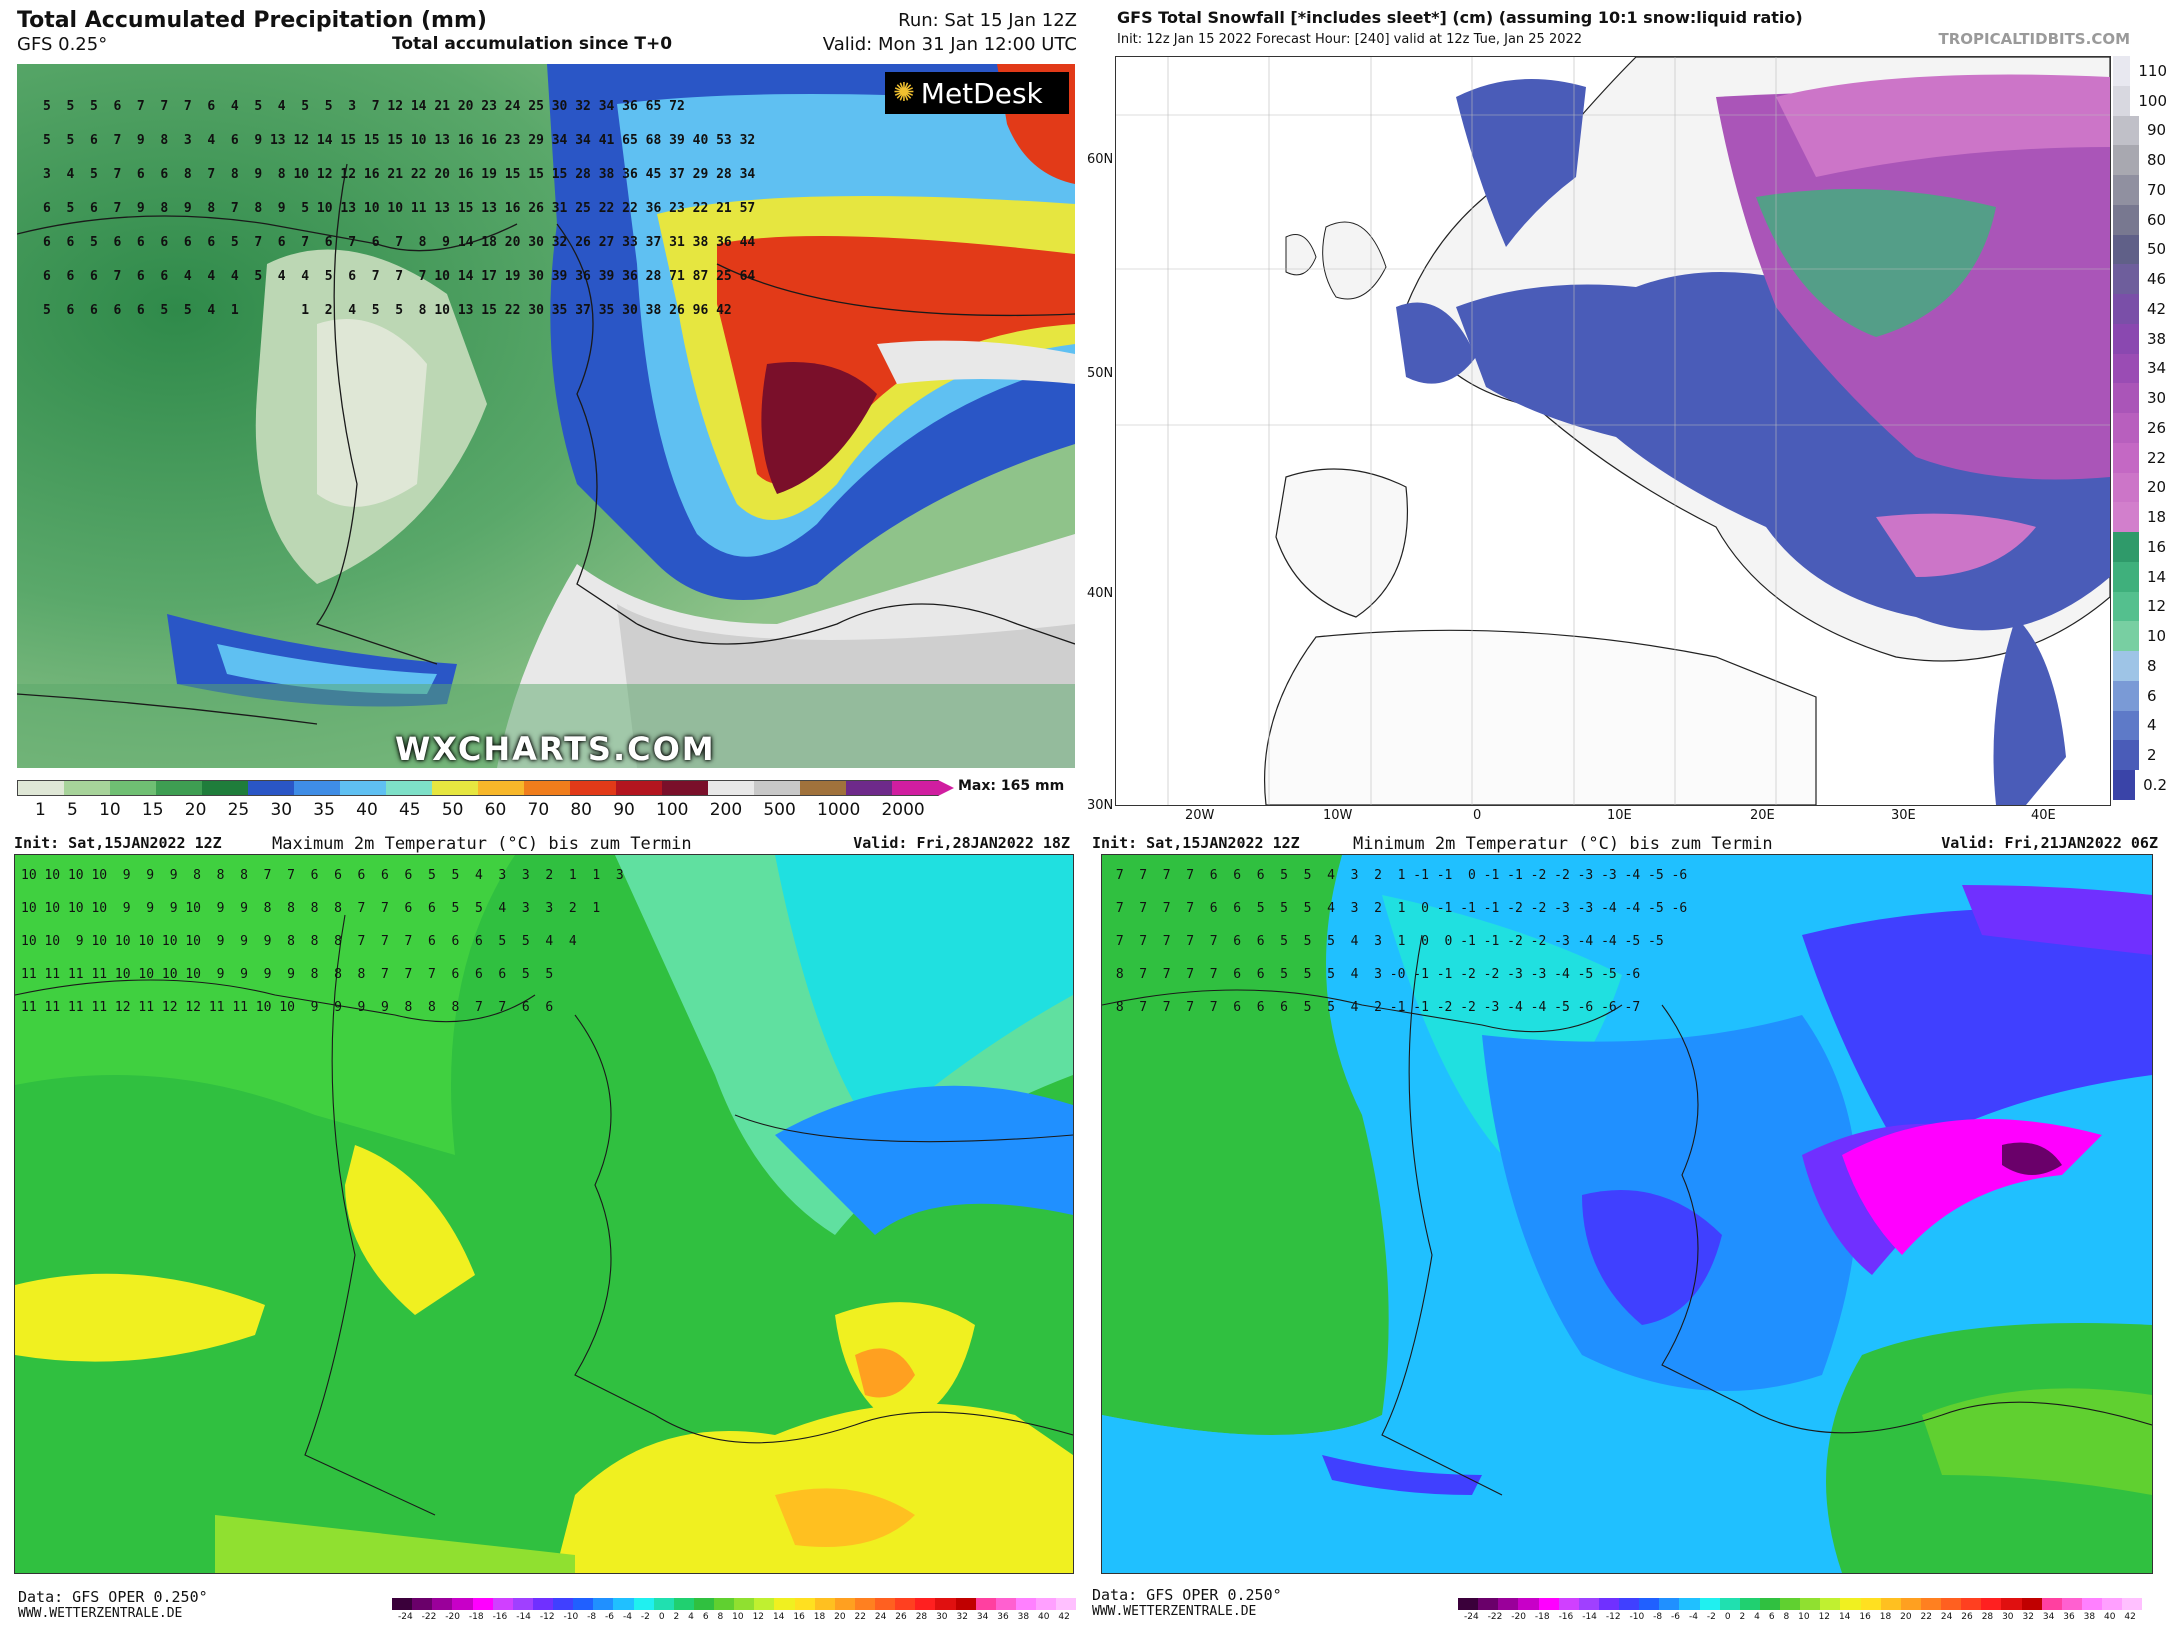 The image size is (2170, 1638). I want to click on snow-colorbar-label: 16, so click(2157, 546).